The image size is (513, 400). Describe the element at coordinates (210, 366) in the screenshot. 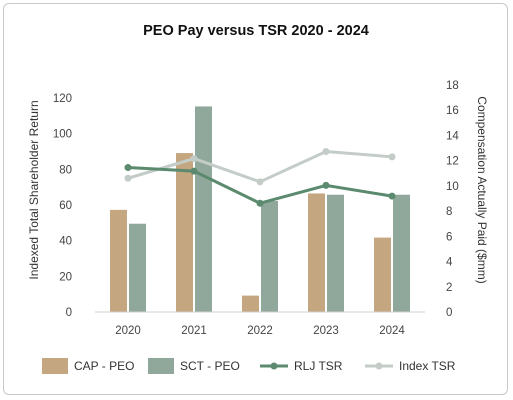

I see `legend-label-sct-peo: SCT - PEO` at that location.